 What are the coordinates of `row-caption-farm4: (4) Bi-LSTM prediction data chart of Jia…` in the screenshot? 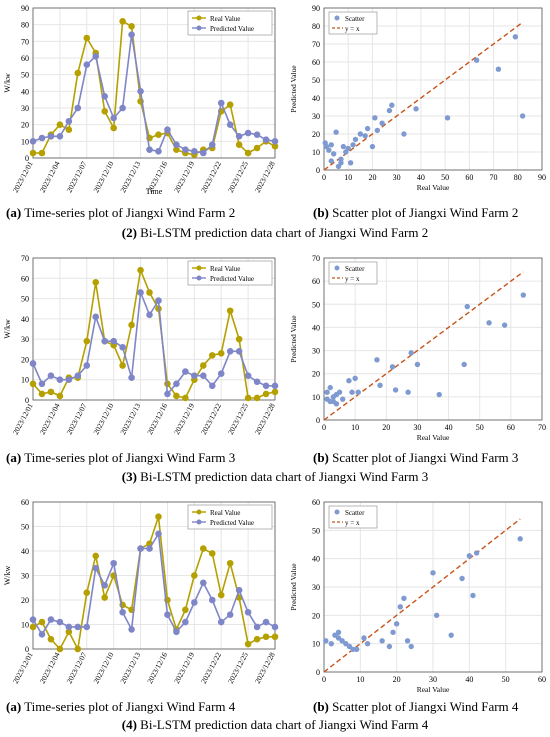 It's located at (275, 724).